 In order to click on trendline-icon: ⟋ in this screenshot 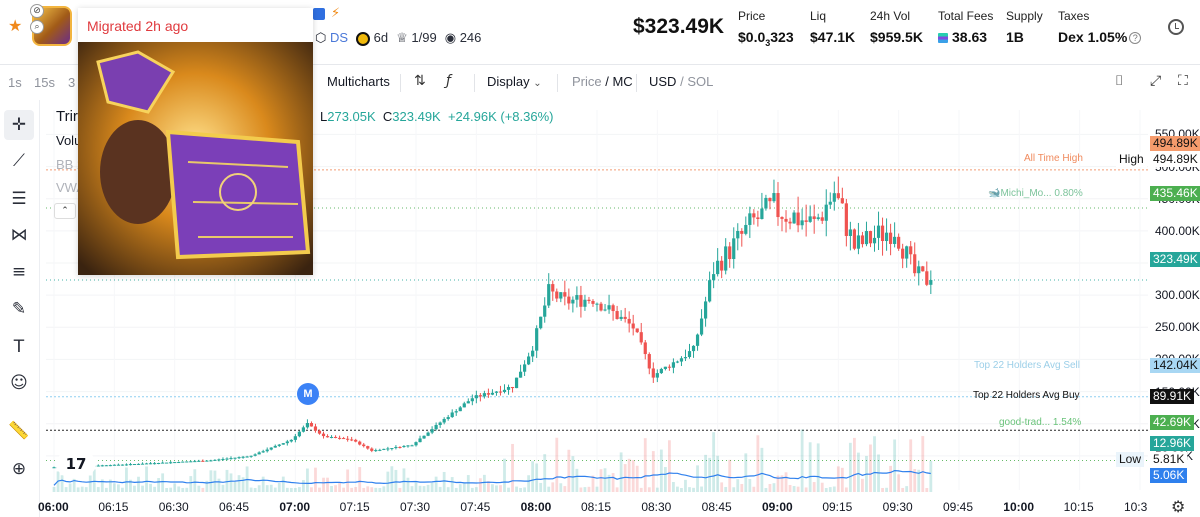, I will do `click(19, 161)`.